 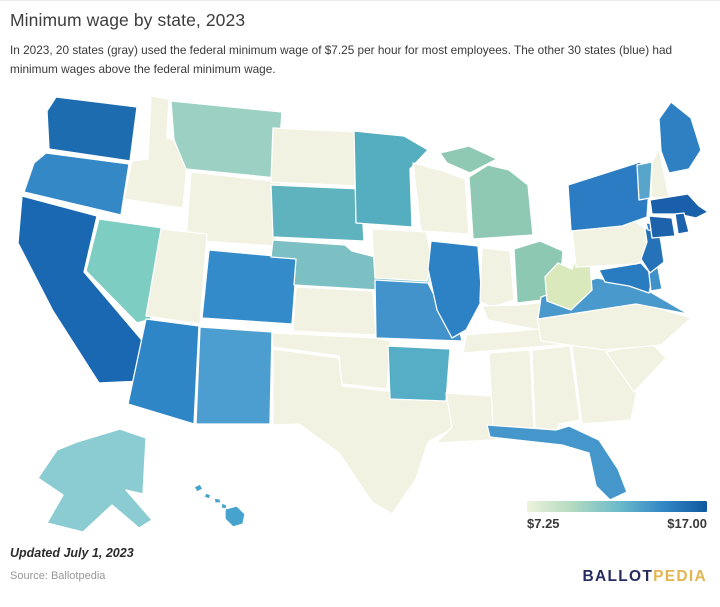 What do you see at coordinates (557, 466) in the screenshot?
I see `state-FL: Florida` at bounding box center [557, 466].